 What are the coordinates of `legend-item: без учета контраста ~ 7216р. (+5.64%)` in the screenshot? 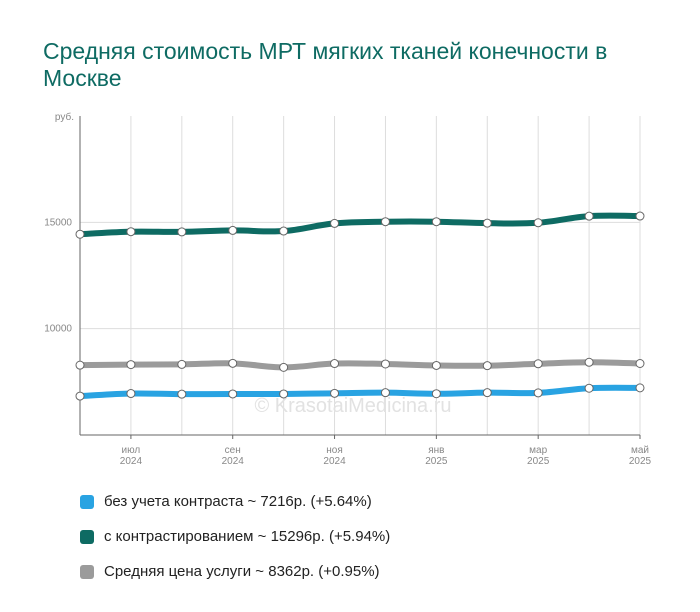 It's located at (235, 501).